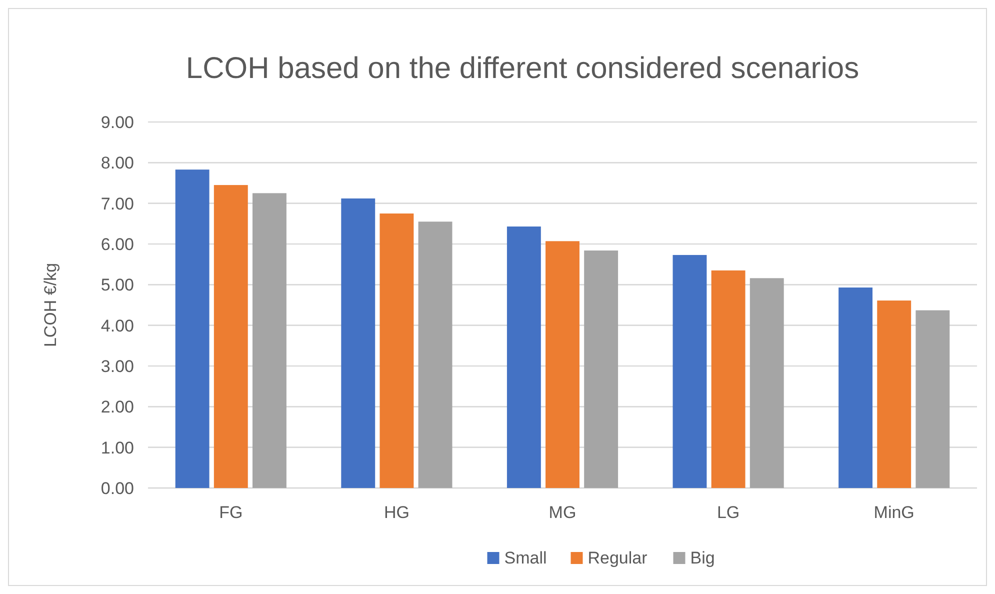 This screenshot has height=594, width=995. I want to click on x-tick-label: MG, so click(562, 512).